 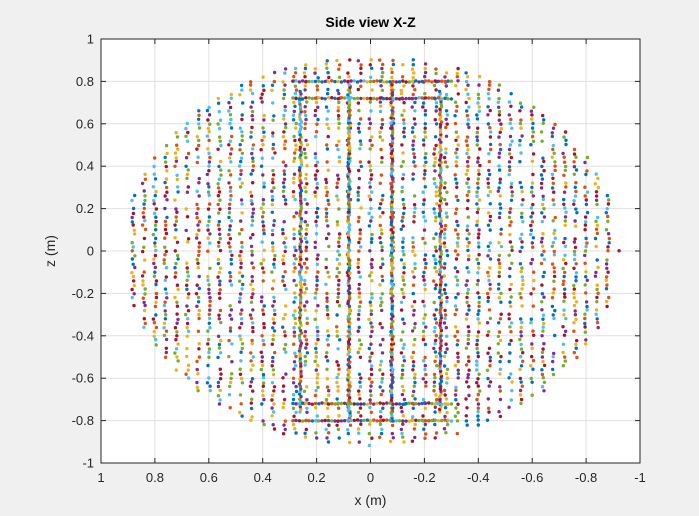 What do you see at coordinates (478, 477) in the screenshot?
I see `x-tick-label: -0.4` at bounding box center [478, 477].